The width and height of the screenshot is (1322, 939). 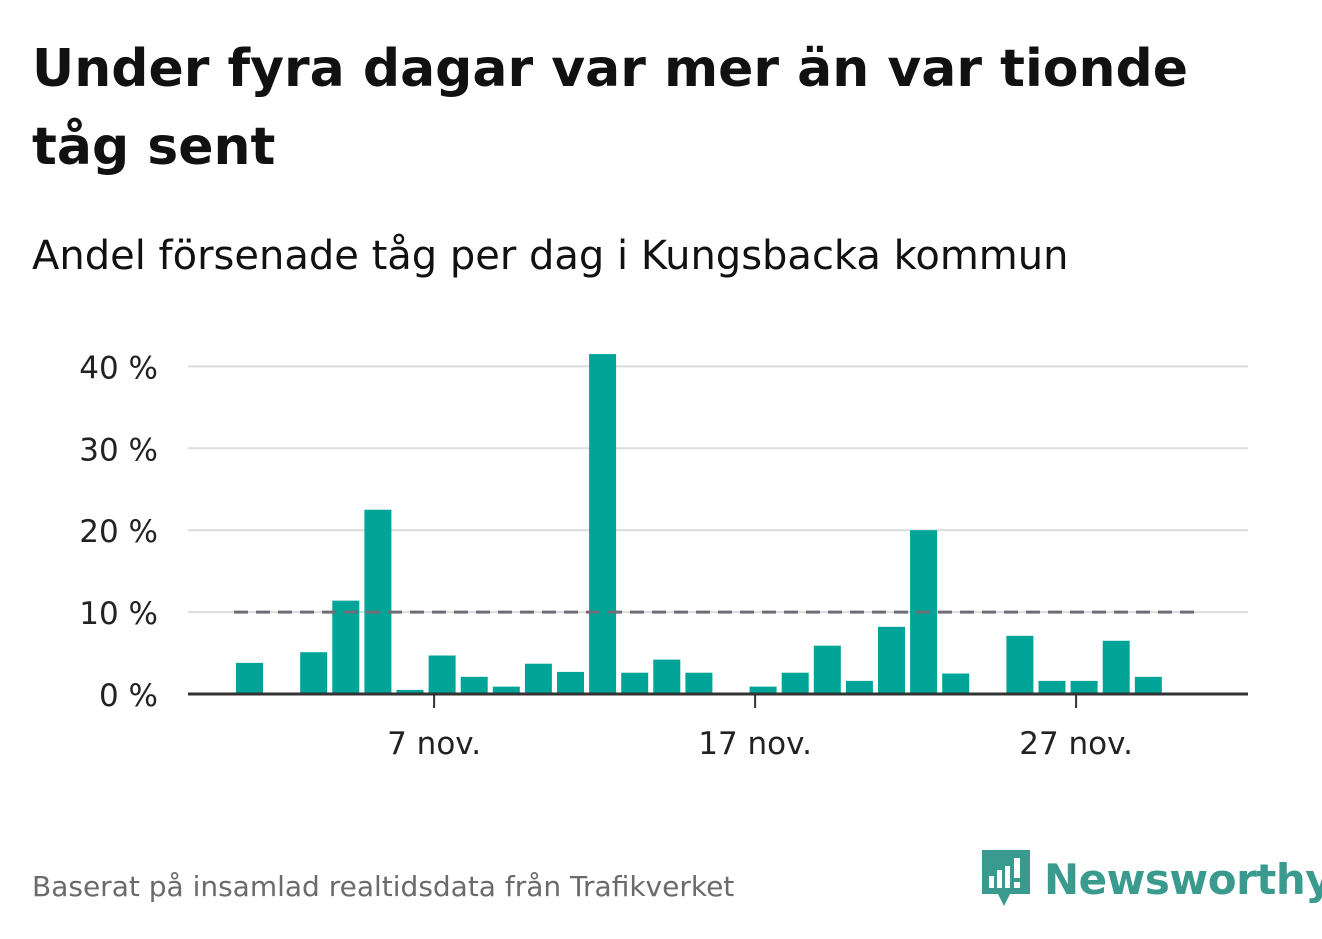 I want to click on x-axis, so click(x=718, y=700).